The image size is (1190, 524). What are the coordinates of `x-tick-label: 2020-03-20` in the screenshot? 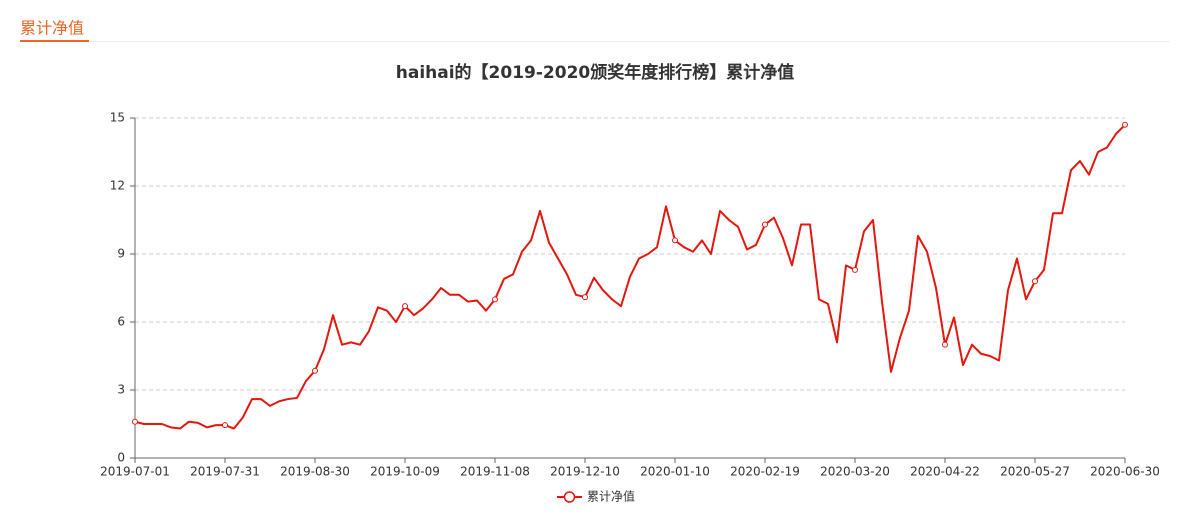 It's located at (855, 472).